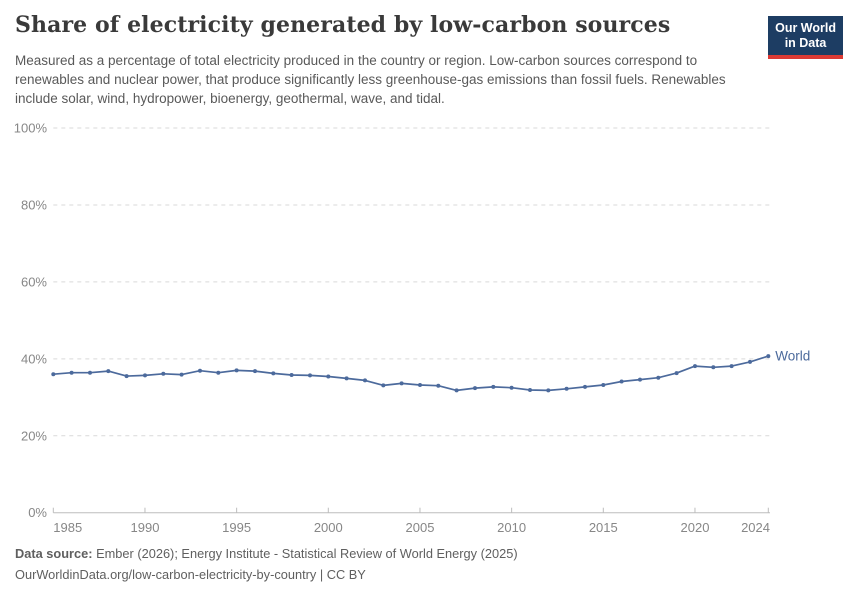 Image resolution: width=850 pixels, height=600 pixels. What do you see at coordinates (67, 527) in the screenshot?
I see `x-axis-tick-label: 1985` at bounding box center [67, 527].